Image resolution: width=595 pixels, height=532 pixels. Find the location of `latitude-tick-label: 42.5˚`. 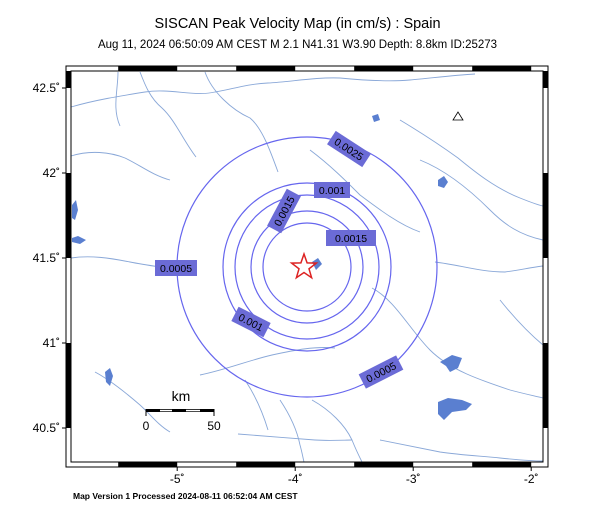

latitude-tick-label: 42.5˚ is located at coordinates (46, 88).